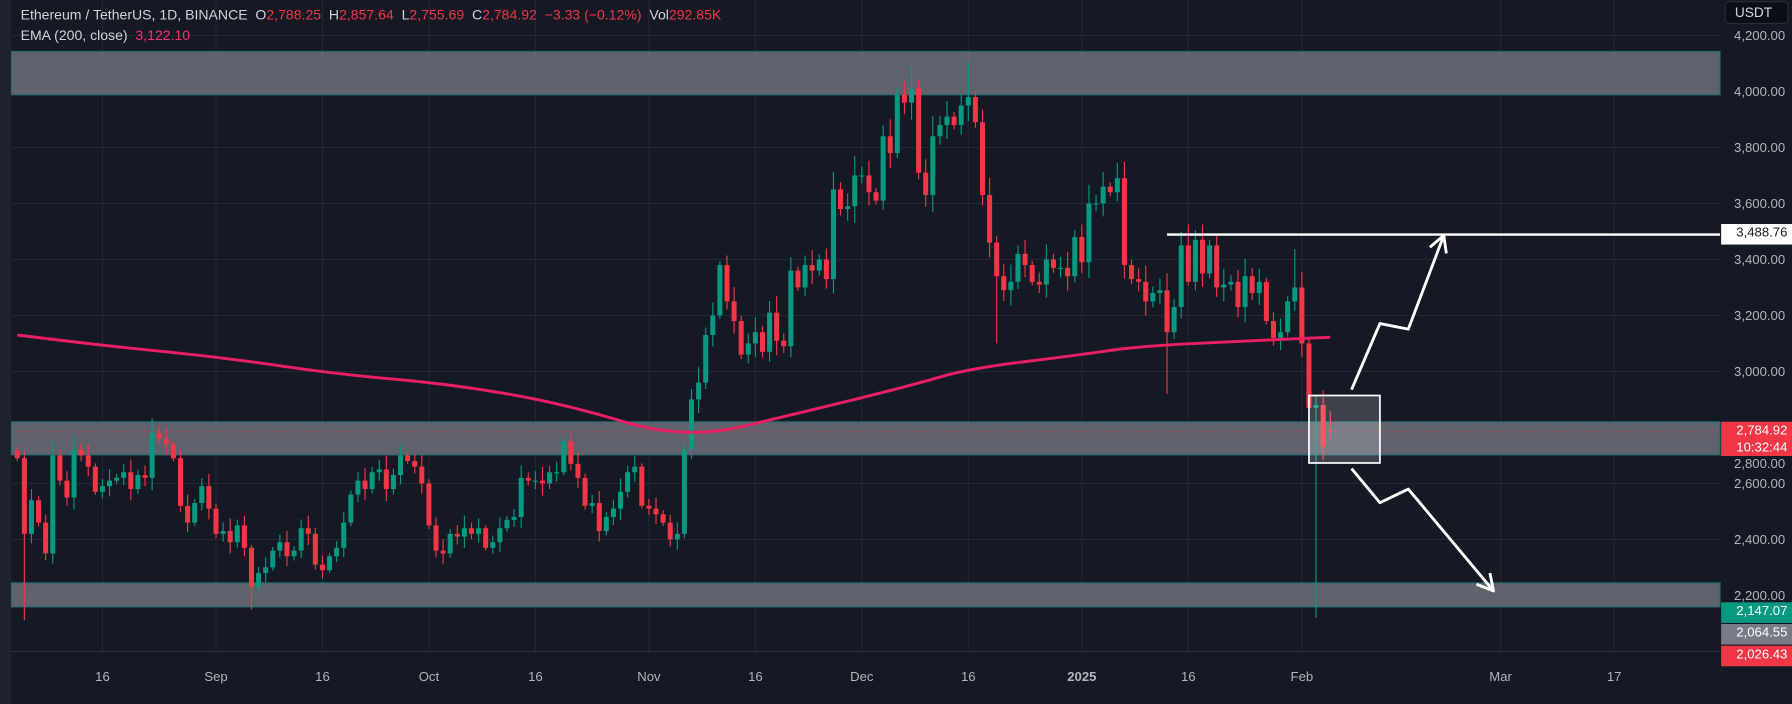  What do you see at coordinates (1759, 483) in the screenshot?
I see `y-tick-label: 2,600.00` at bounding box center [1759, 483].